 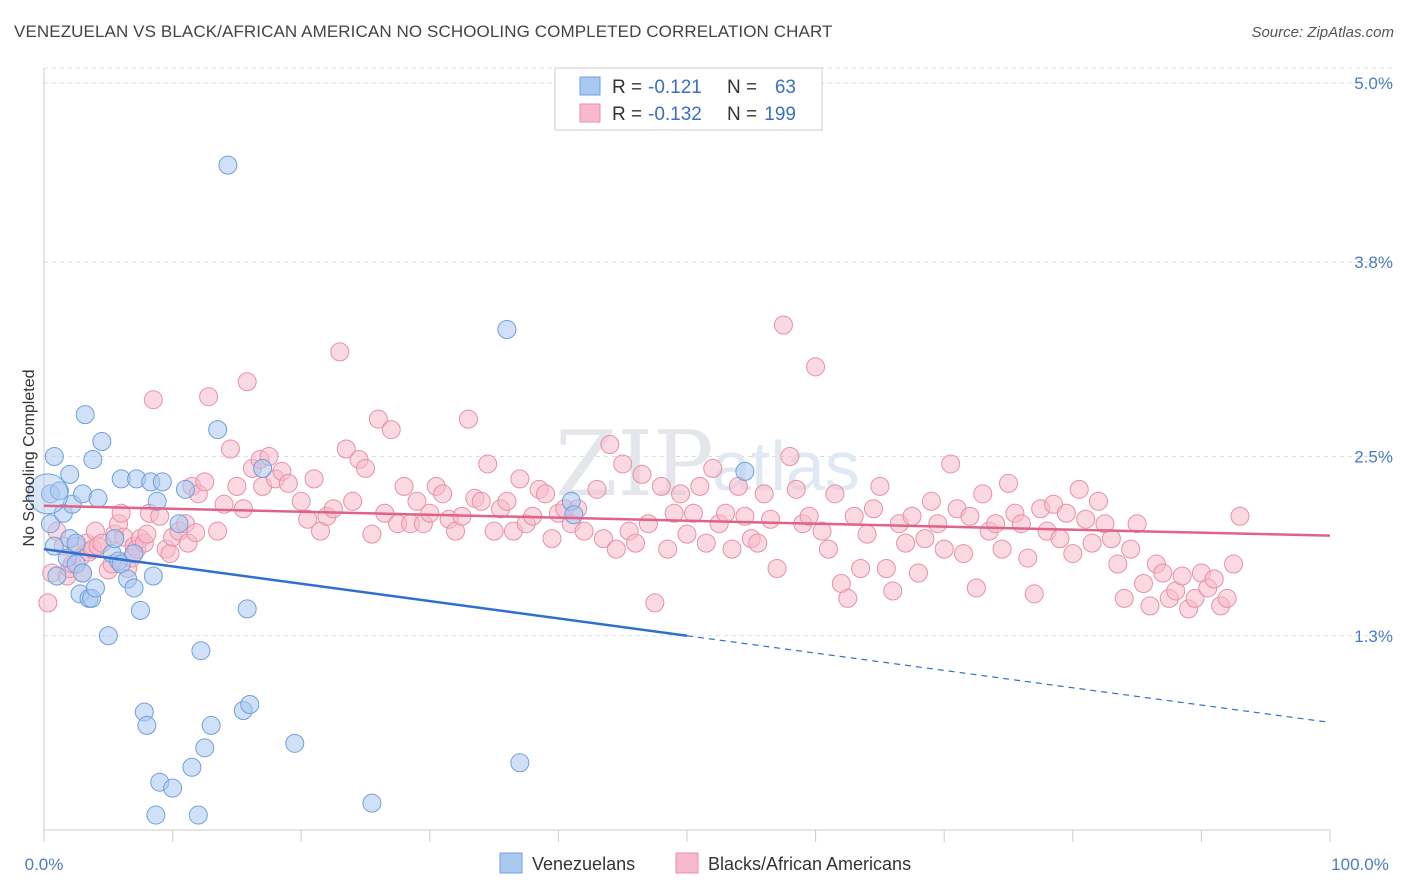 What do you see at coordinates (1373, 83) in the screenshot?
I see `y-tick-label: 5.0%` at bounding box center [1373, 83].